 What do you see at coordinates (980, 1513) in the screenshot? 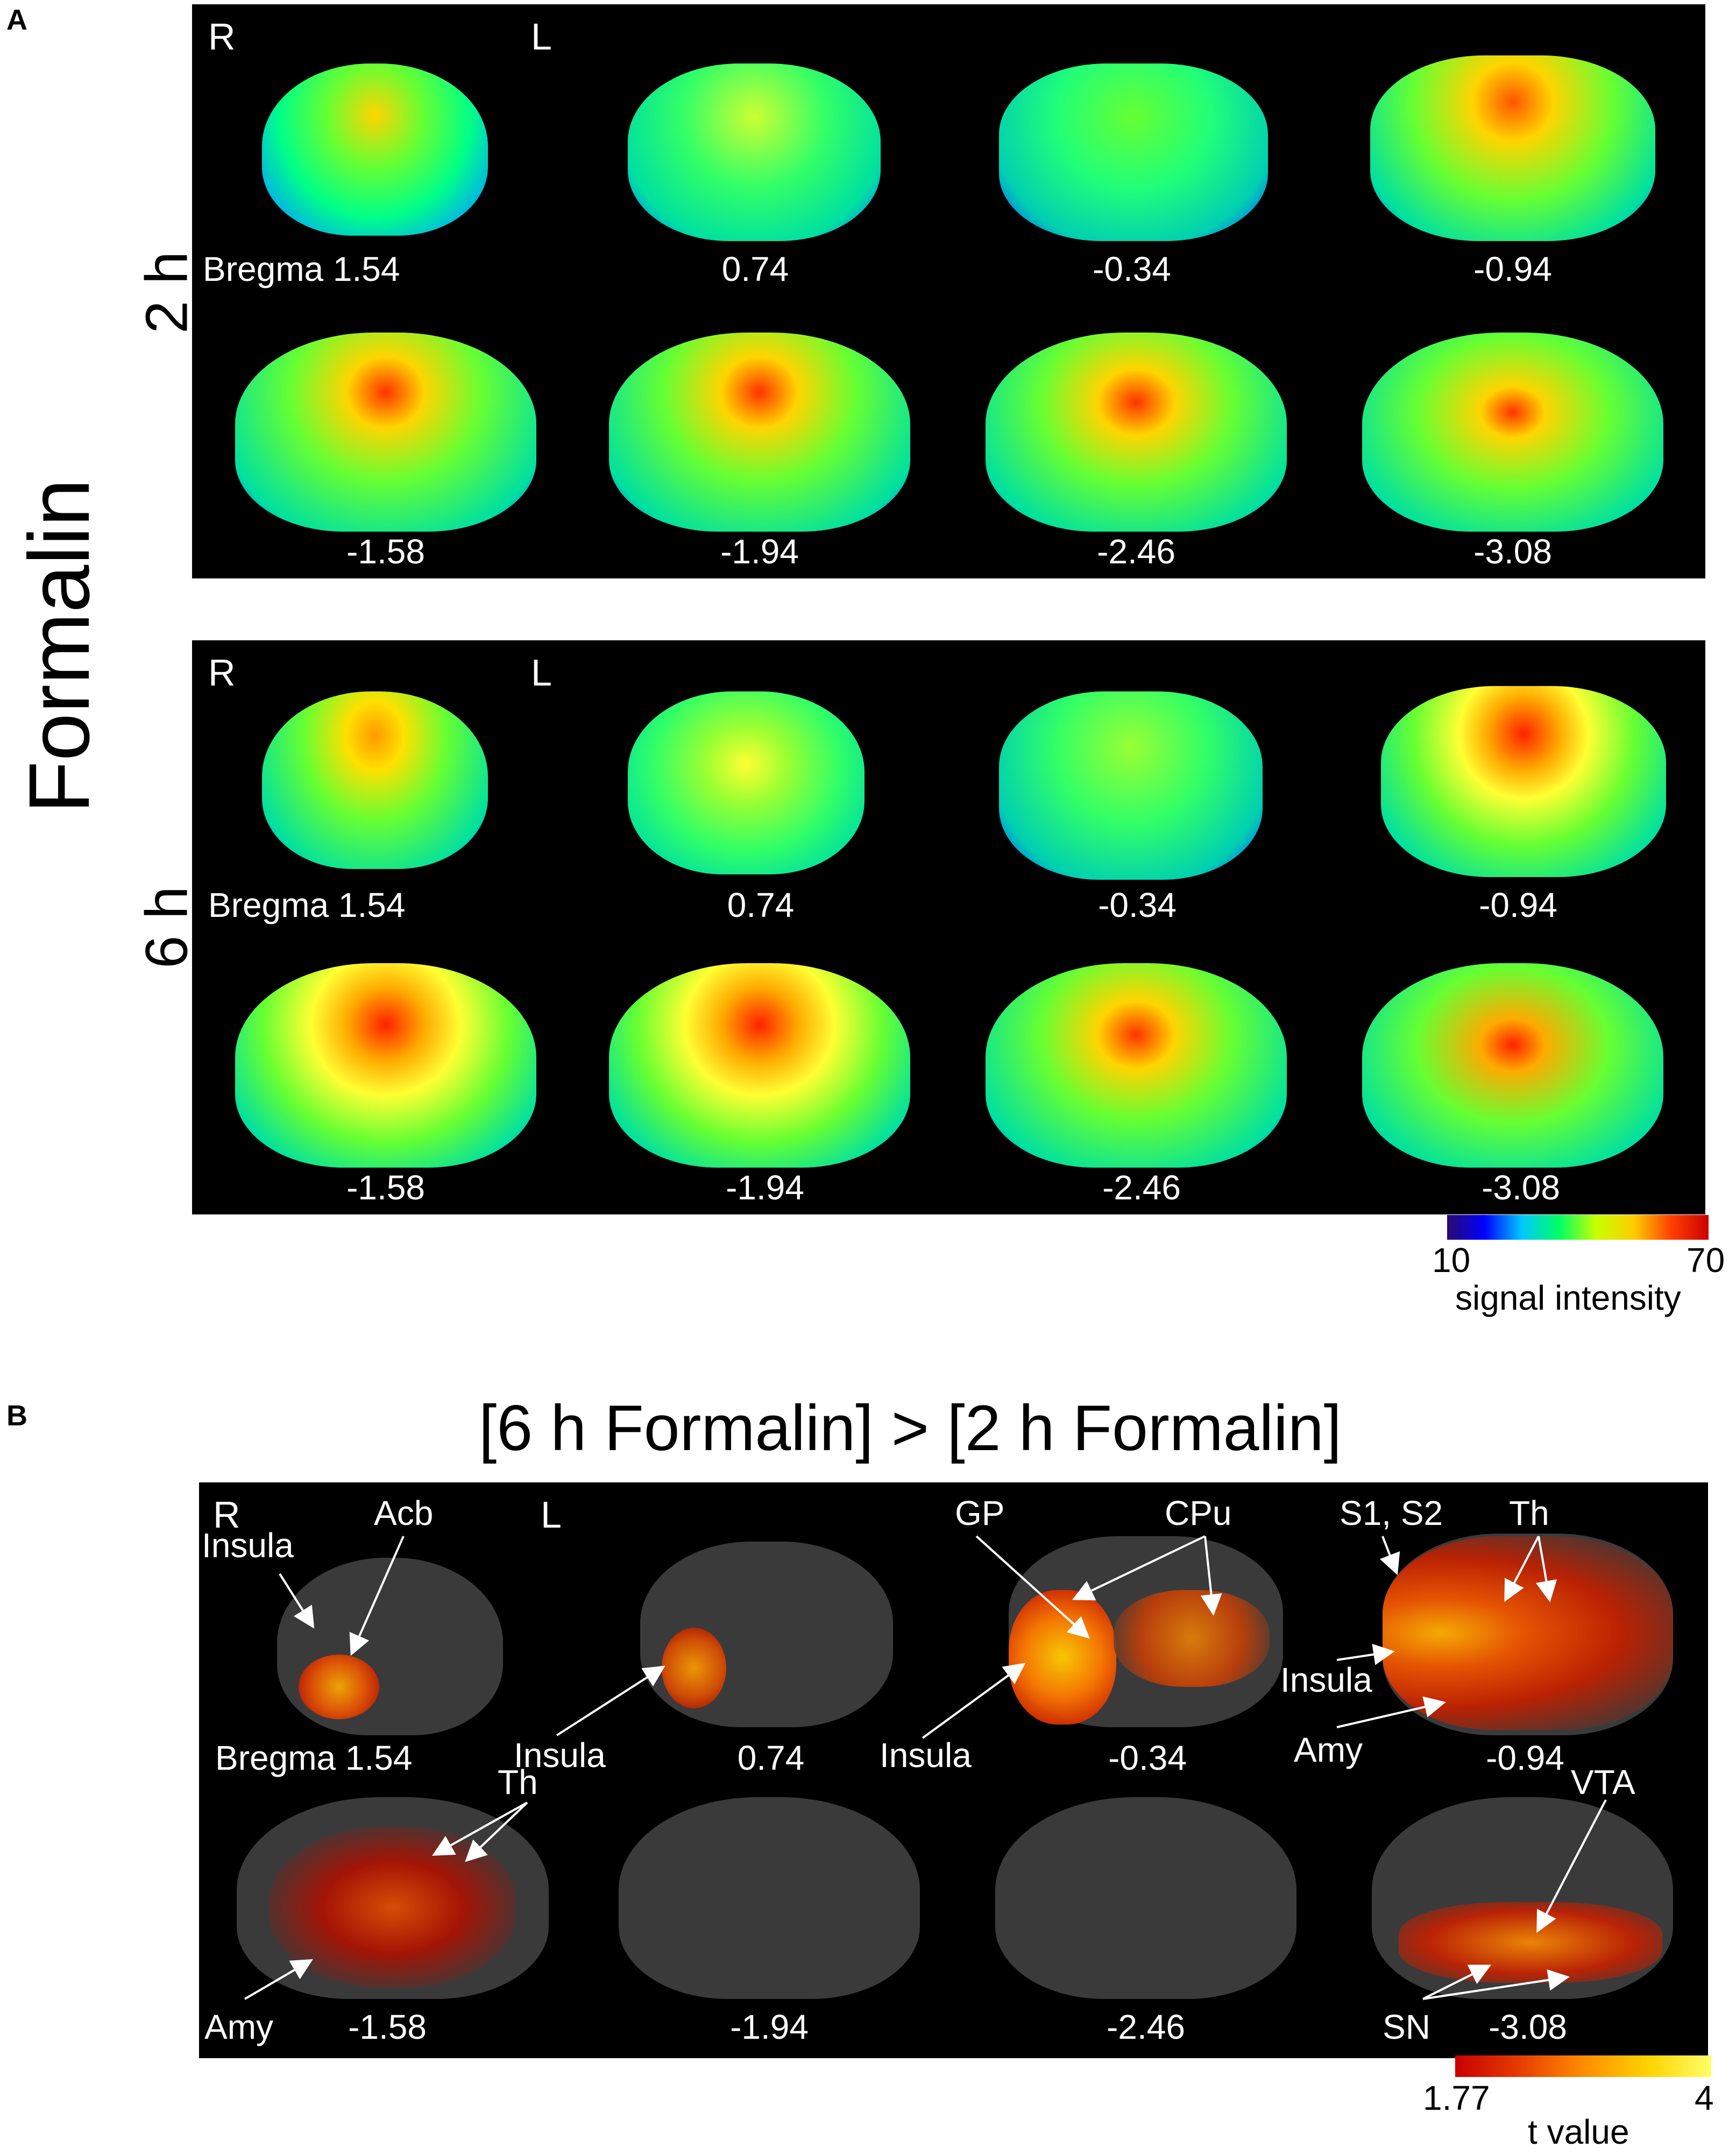
I see `annotation-gp: GP` at bounding box center [980, 1513].